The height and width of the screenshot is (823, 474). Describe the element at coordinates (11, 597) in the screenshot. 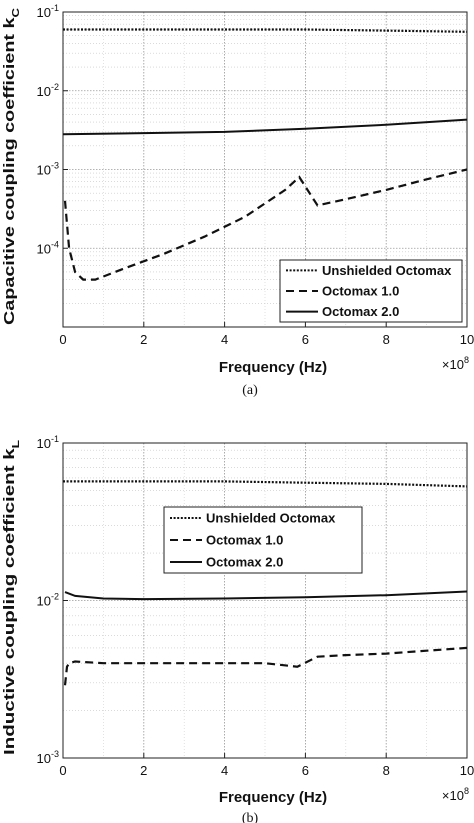

I see `y-axis-label: Inductive coupling coefficient kL` at that location.